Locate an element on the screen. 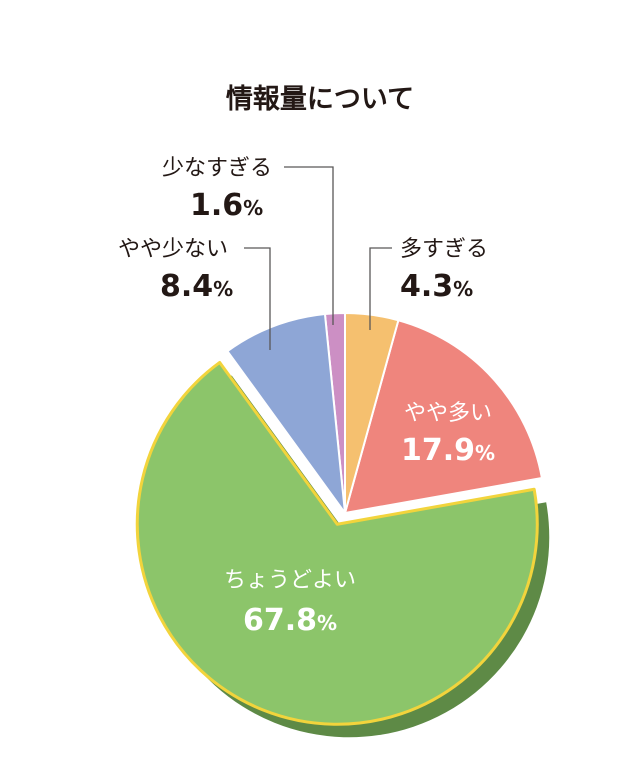 The width and height of the screenshot is (641, 761). pie-slice-yayaooi is located at coordinates (443, 416).